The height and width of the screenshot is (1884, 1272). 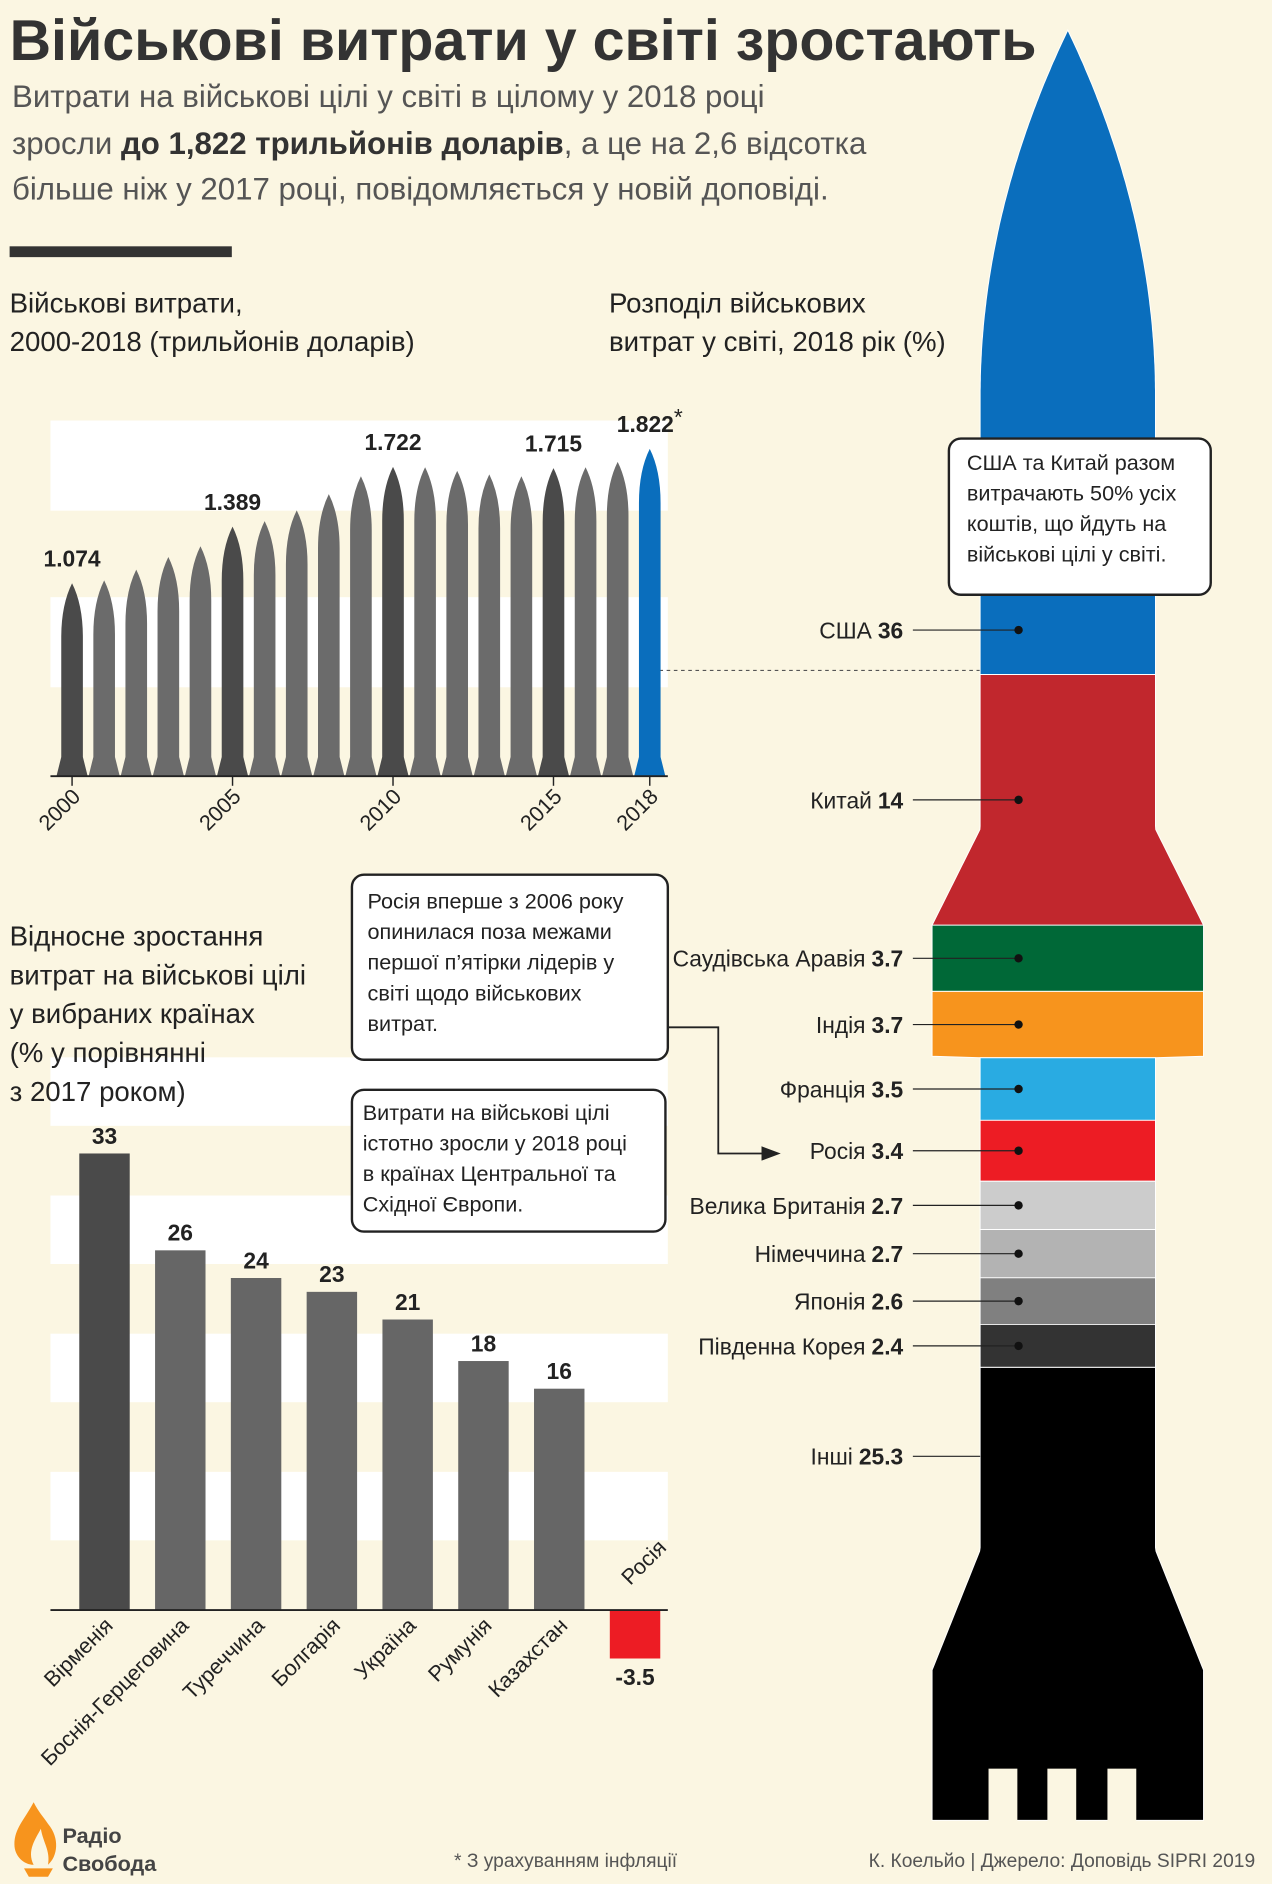 What do you see at coordinates (715, 1090) in the screenshot?
I see `callout-arrow` at bounding box center [715, 1090].